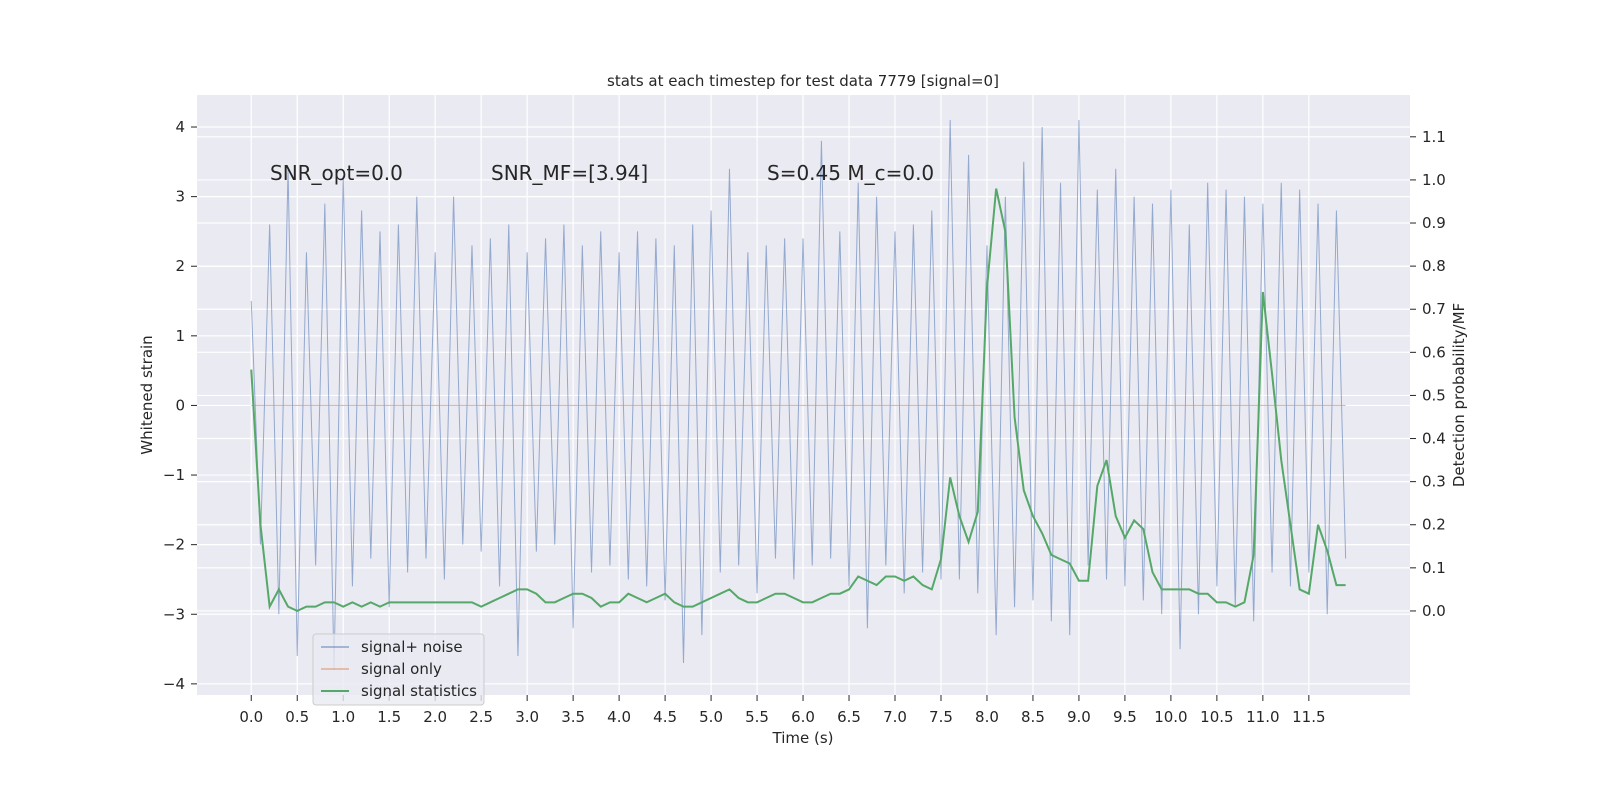 The image size is (1600, 804). Describe the element at coordinates (1079, 717) in the screenshot. I see `x-tick-label: 9.0` at that location.